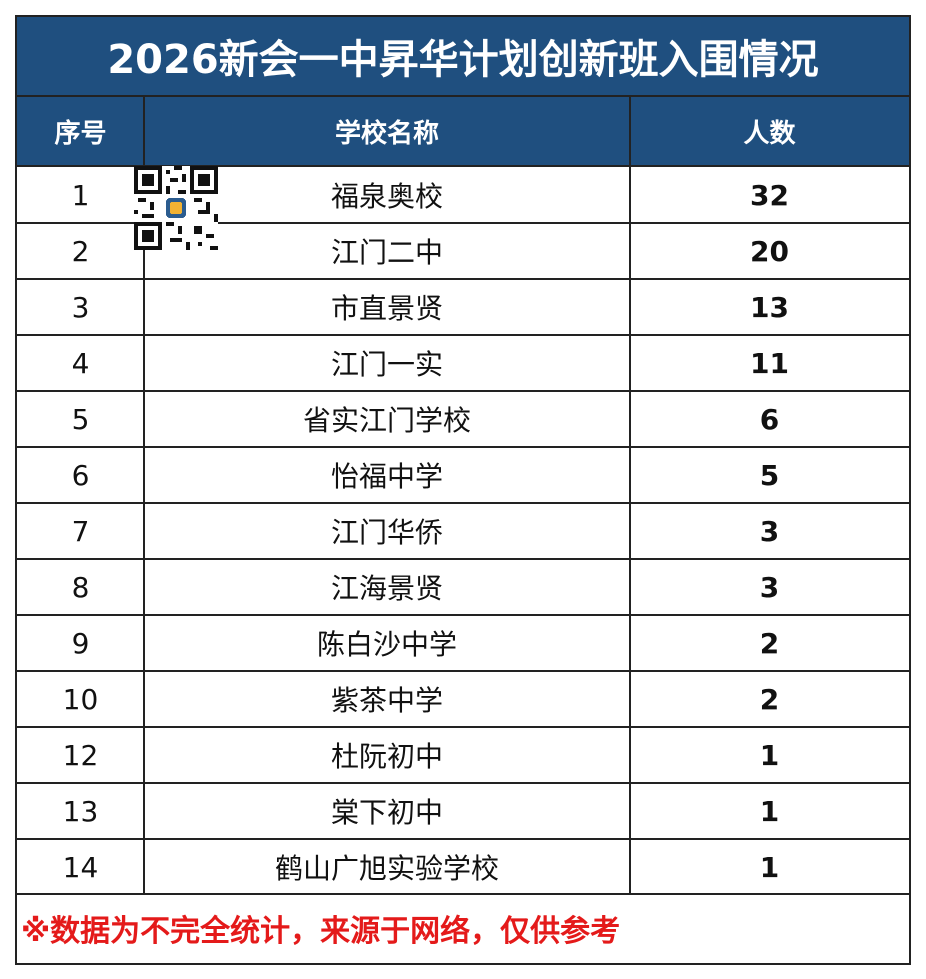 The width and height of the screenshot is (926, 979). Describe the element at coordinates (176, 208) in the screenshot. I see `qr-code-icon` at that location.